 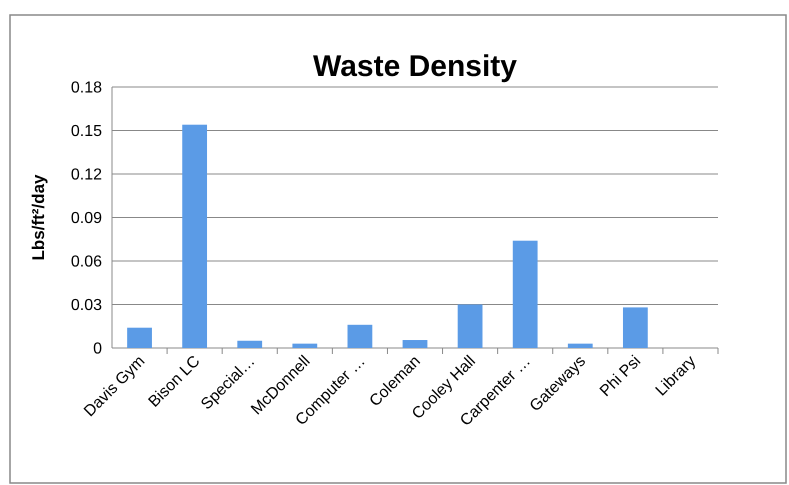 I want to click on y-tick-label: 0.09, so click(x=86, y=219).